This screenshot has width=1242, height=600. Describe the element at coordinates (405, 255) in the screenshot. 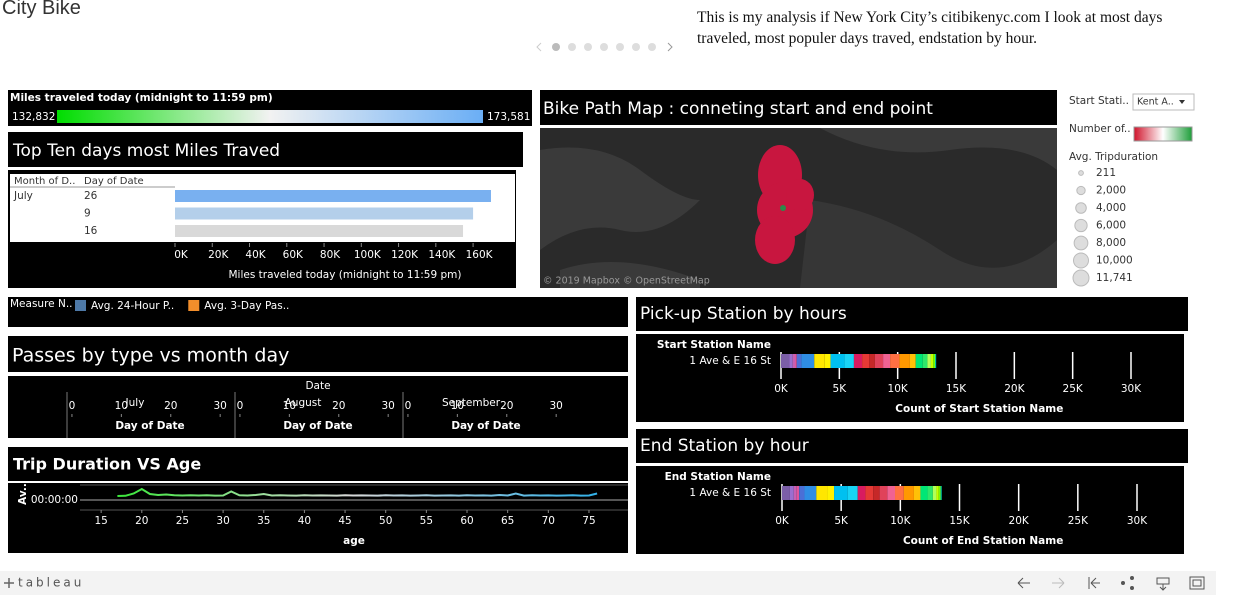

I see `x-tick-label: 120K` at that location.